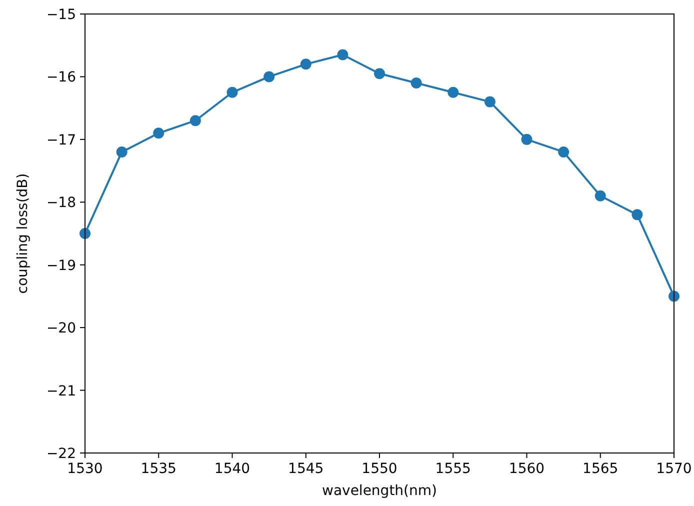 This screenshot has height=506, width=694. What do you see at coordinates (306, 469) in the screenshot?
I see `x-tick-label: 1545` at bounding box center [306, 469].